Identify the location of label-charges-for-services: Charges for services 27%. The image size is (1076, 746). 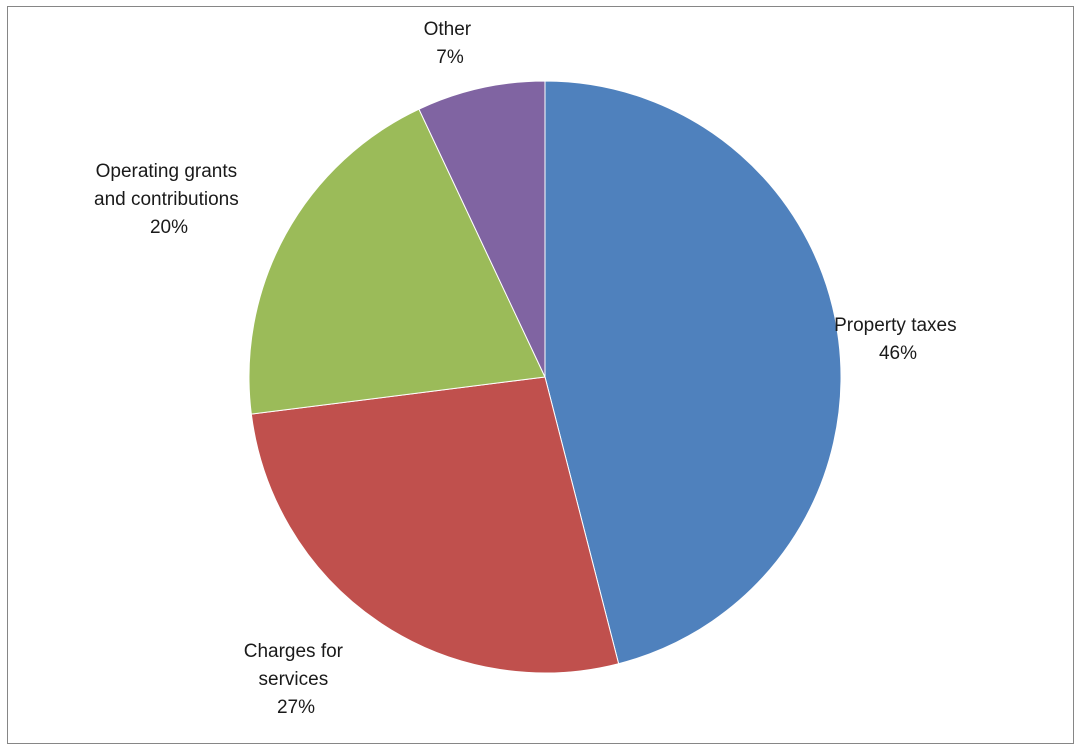
(296, 679).